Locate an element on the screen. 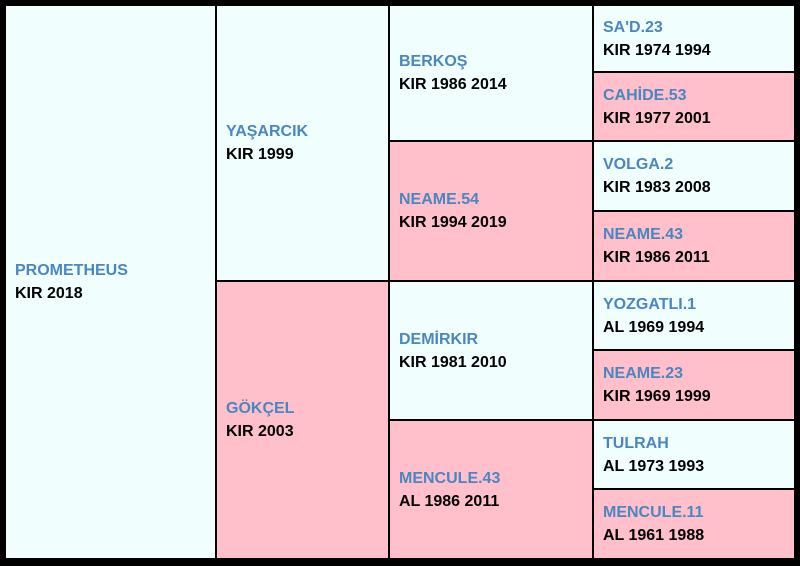 Image resolution: width=800 pixels, height=566 pixels. horse-info: KIR 1994 2019 is located at coordinates (453, 222).